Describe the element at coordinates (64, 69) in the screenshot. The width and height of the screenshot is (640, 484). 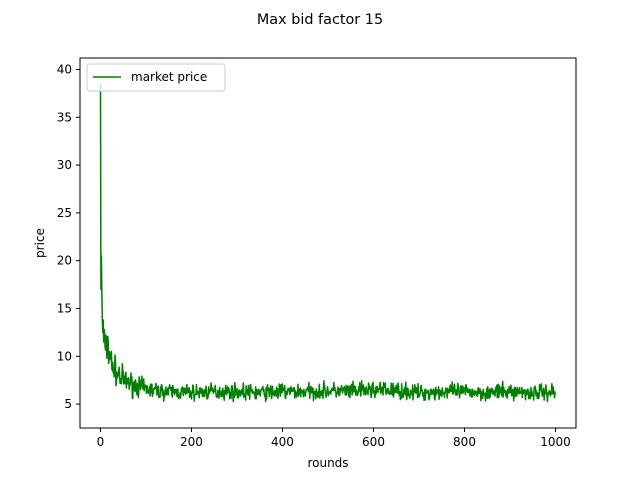
I see `y-tick-label: 40` at that location.